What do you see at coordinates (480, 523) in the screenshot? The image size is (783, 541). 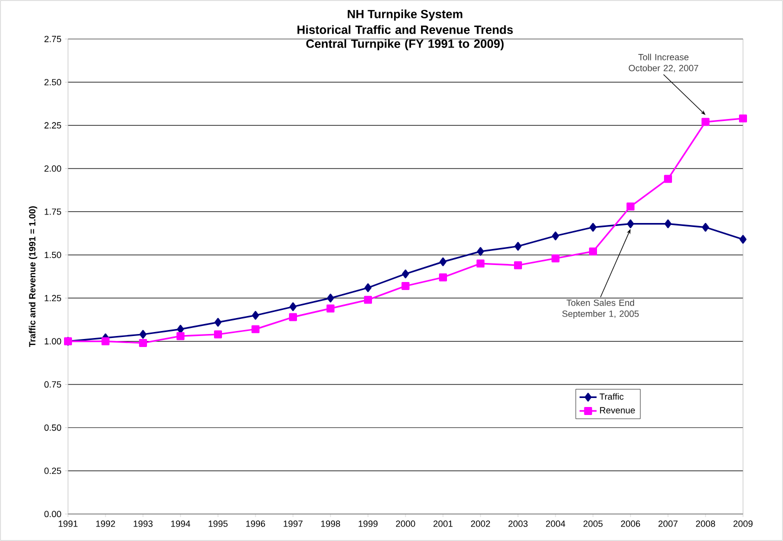 I see `x-tick-label: 2002` at bounding box center [480, 523].